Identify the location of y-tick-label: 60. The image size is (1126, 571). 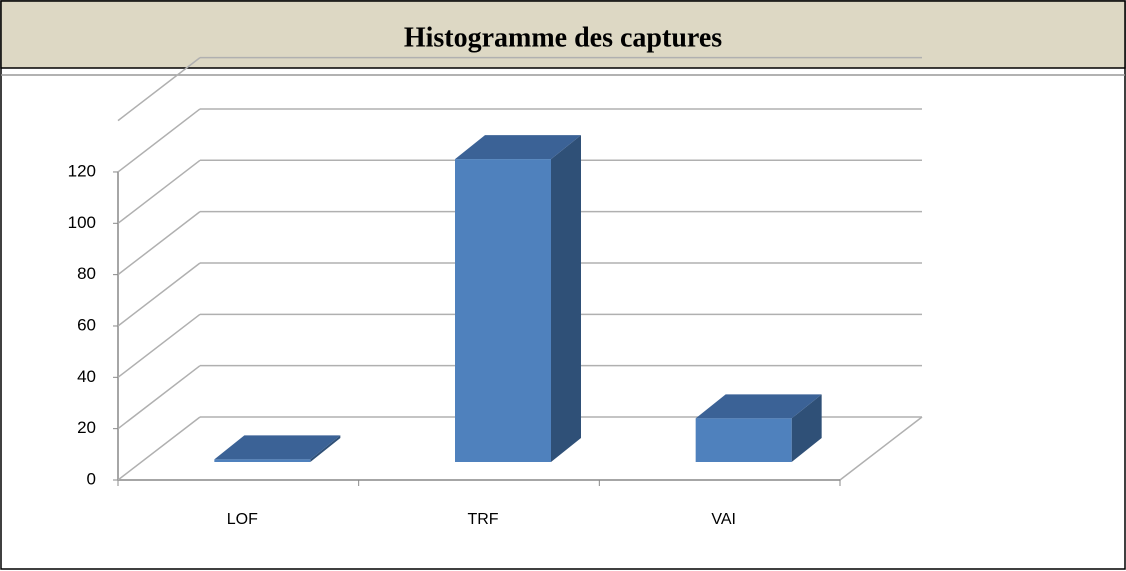
(86, 324).